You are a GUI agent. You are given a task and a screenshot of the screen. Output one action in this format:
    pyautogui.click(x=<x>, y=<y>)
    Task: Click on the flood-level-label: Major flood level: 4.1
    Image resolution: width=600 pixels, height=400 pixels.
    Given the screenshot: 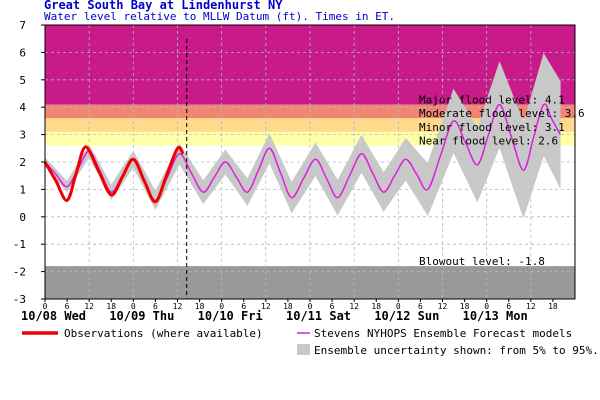 What is the action you would take?
    pyautogui.click(x=492, y=99)
    